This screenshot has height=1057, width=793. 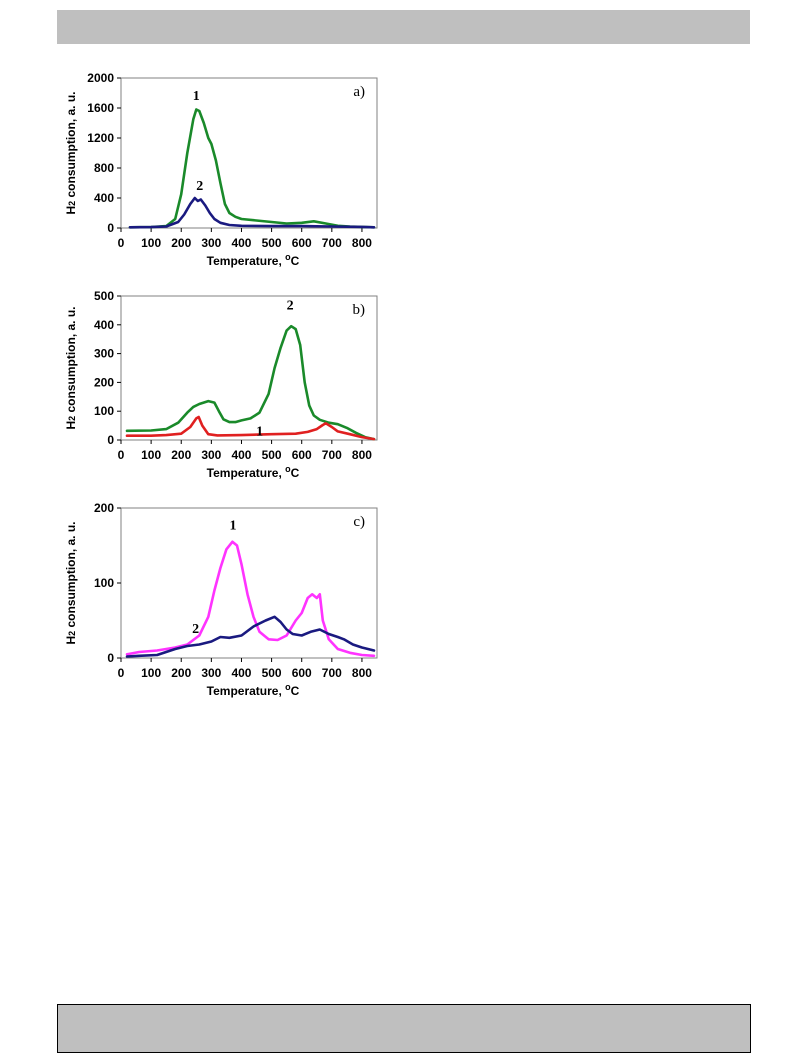 What do you see at coordinates (104, 354) in the screenshot?
I see `y-tick-label: 300` at bounding box center [104, 354].